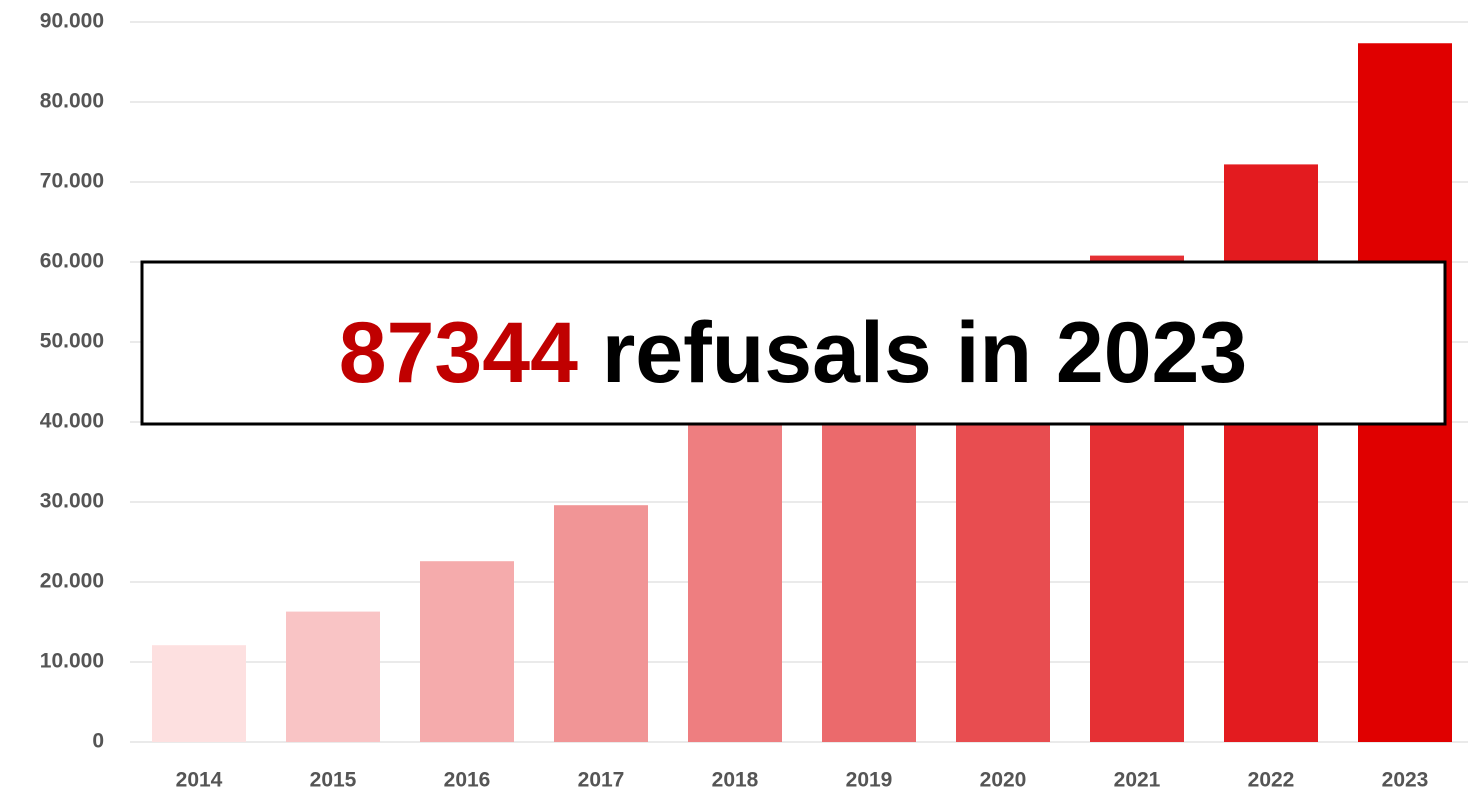  What do you see at coordinates (924, 353) in the screenshot?
I see `annotation-body: refusals in 2023` at bounding box center [924, 353].